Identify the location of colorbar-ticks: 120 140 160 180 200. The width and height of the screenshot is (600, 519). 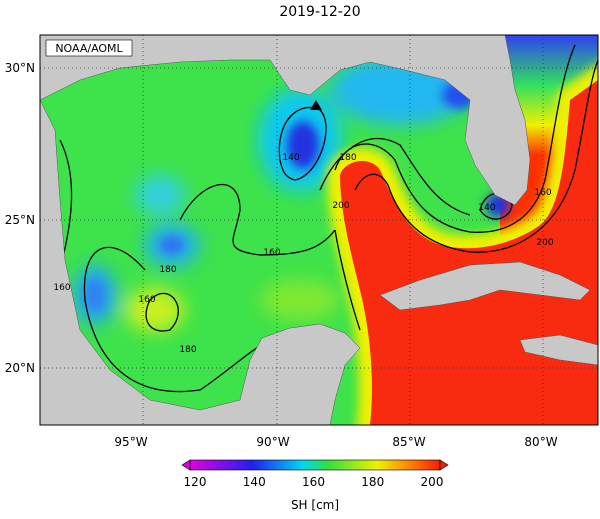
(314, 482).